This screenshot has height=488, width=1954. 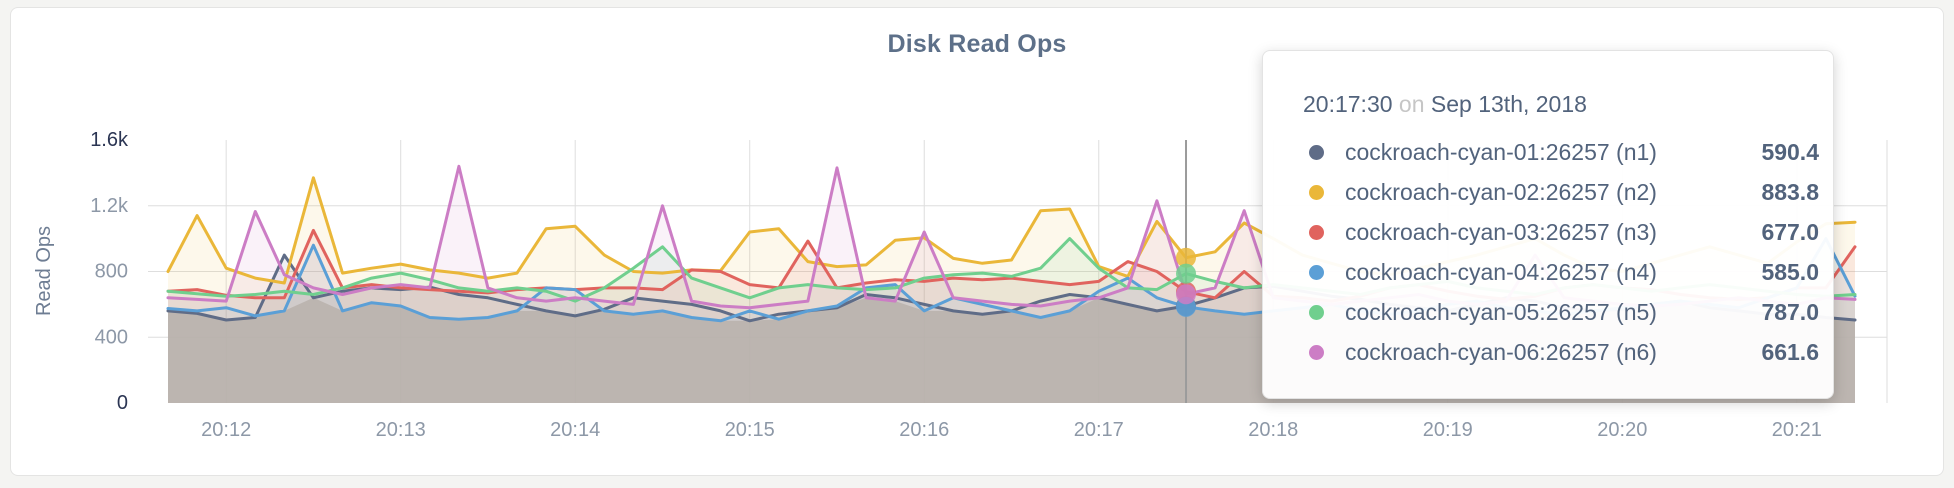 I want to click on x-tick-label: 20:14, so click(x=575, y=430).